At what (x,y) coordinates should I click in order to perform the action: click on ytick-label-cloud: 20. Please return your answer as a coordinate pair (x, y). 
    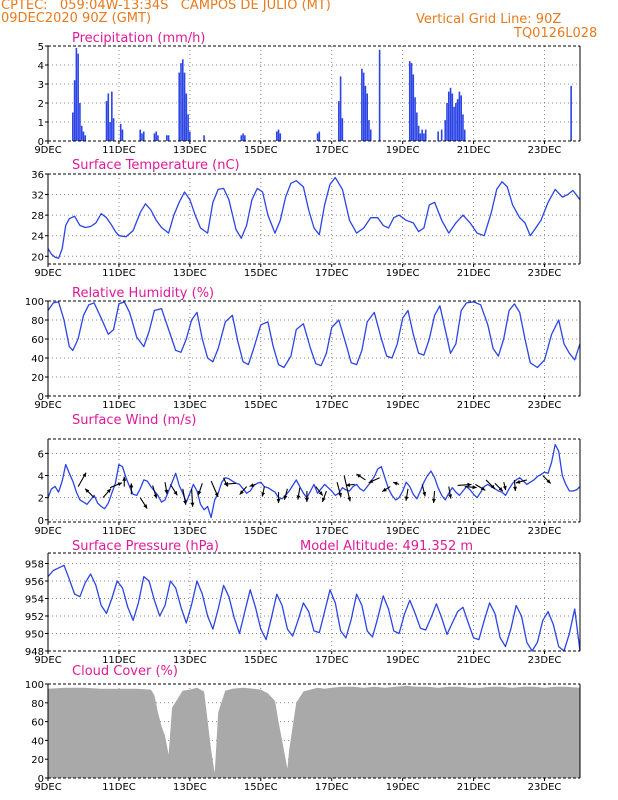
    Looking at the image, I should click on (37, 760).